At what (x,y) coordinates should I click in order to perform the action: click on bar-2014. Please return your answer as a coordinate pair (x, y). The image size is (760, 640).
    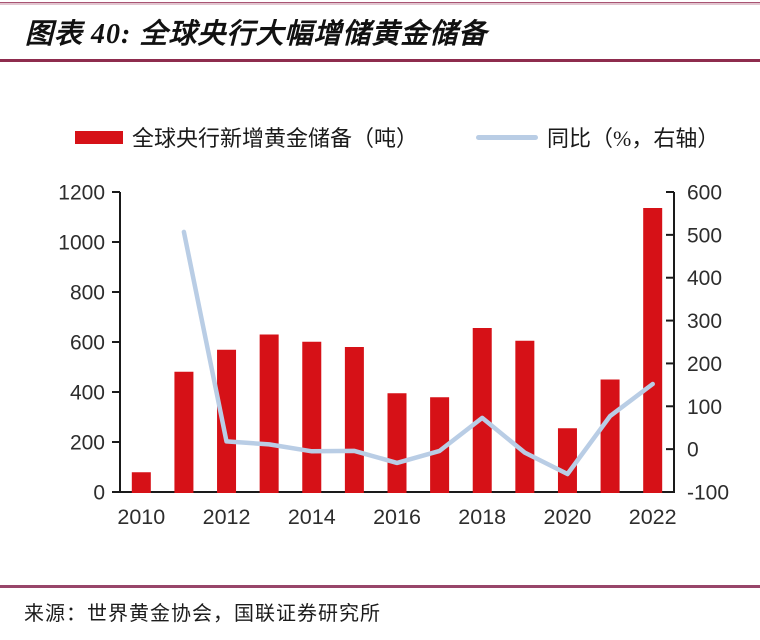
    Looking at the image, I should click on (312, 417).